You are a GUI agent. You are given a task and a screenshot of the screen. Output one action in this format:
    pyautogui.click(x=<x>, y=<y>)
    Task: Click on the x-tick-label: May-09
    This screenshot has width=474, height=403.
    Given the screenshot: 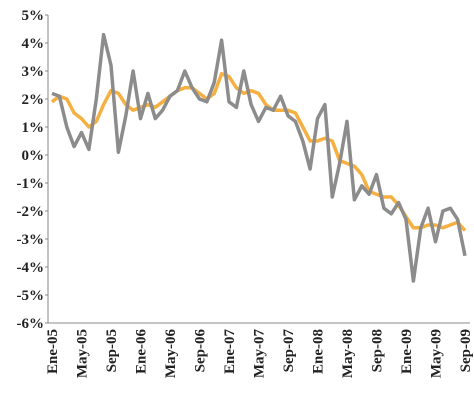 What is the action you would take?
    pyautogui.click(x=437, y=353)
    